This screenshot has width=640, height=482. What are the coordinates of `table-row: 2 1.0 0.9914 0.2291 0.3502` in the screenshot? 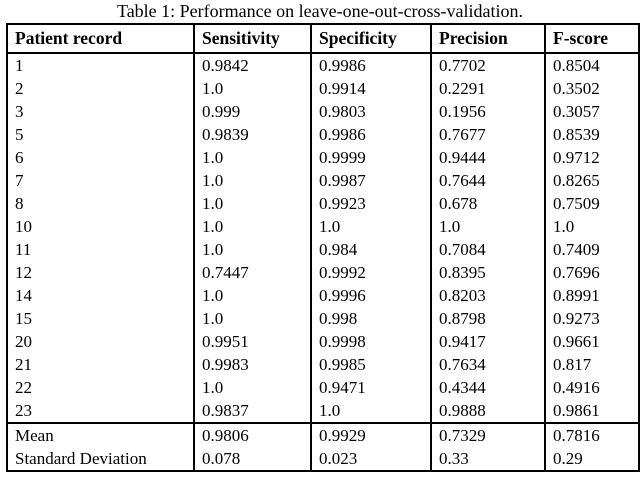 It's located at (323, 88).